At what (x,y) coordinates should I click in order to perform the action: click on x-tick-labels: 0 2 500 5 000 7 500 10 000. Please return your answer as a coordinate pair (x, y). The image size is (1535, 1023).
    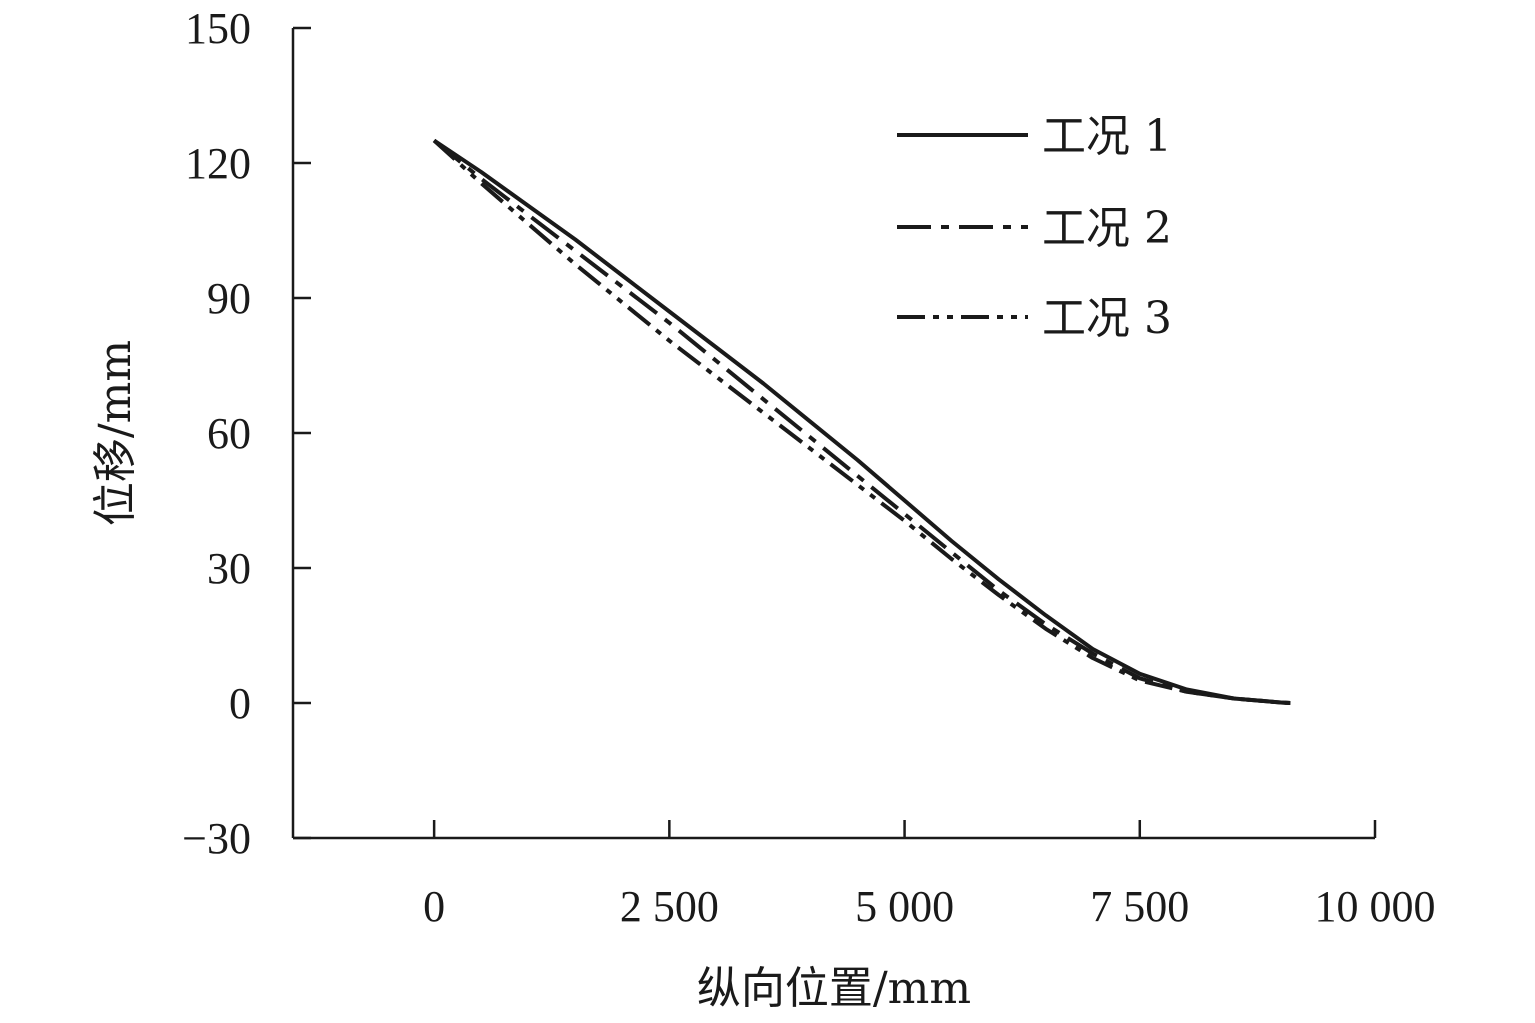
    Looking at the image, I should click on (929, 906).